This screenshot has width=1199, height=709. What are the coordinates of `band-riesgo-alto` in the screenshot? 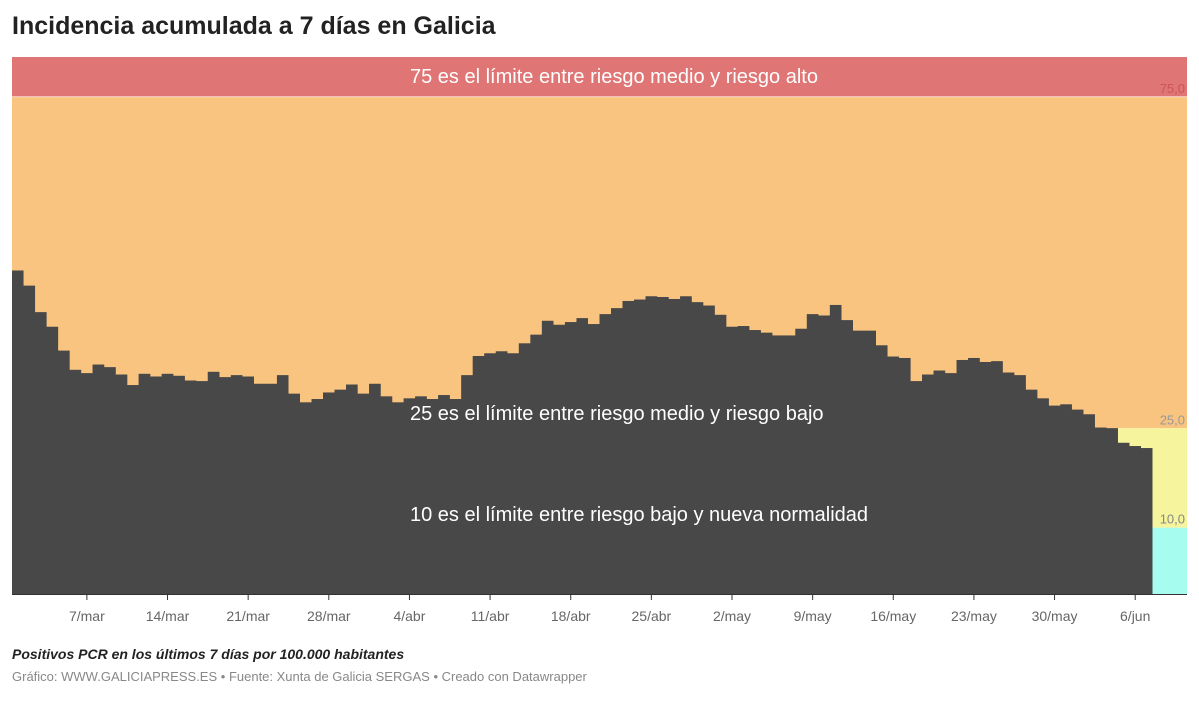 It's located at (599, 77).